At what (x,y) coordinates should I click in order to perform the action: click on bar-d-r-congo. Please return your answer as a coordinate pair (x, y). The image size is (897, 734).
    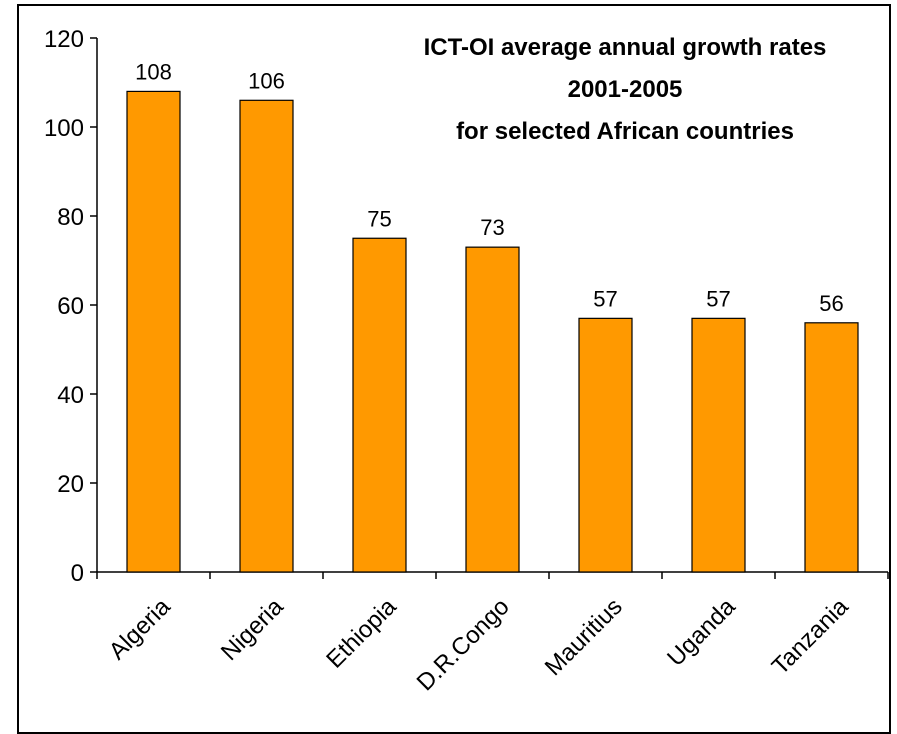
    Looking at the image, I should click on (492, 409).